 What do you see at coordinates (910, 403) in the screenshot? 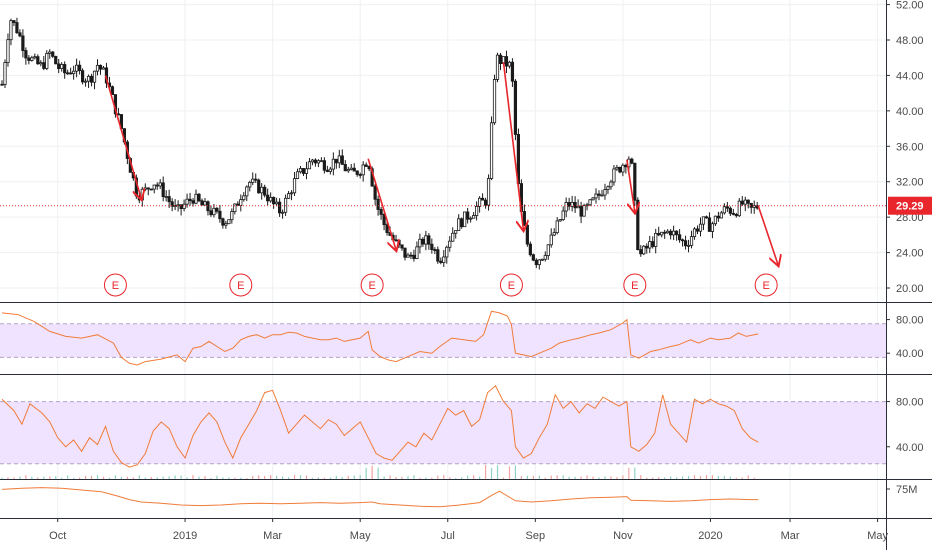
I see `indicator-tick-label: 80.00` at bounding box center [910, 403].